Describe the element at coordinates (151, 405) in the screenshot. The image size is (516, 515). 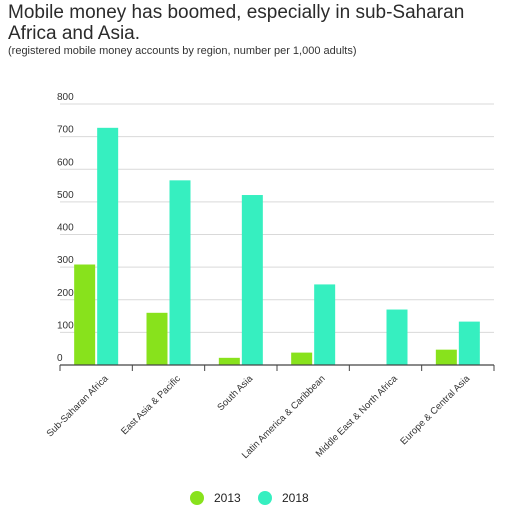
I see `x-tick-label: East Asia & Pacific` at that location.